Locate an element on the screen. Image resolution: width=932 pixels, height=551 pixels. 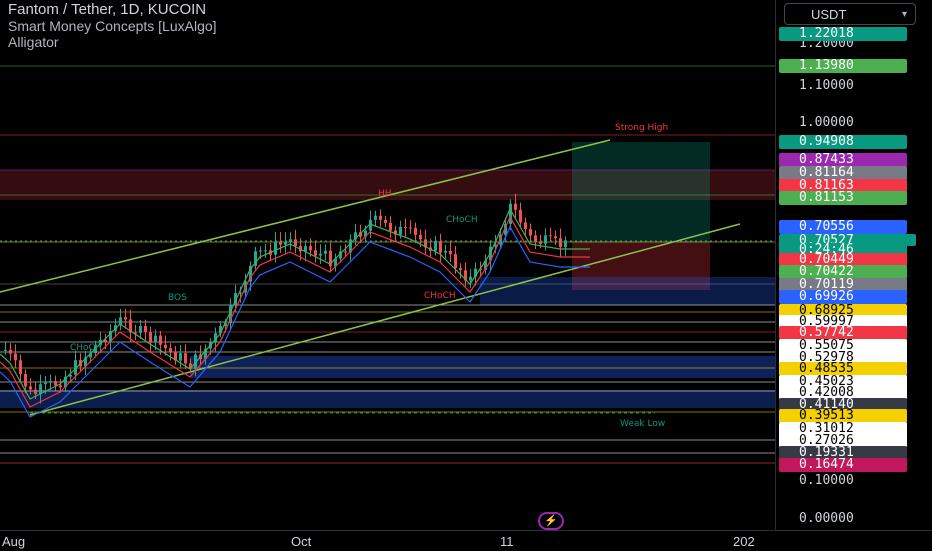
price-badge: 1.13980 is located at coordinates (843, 66).